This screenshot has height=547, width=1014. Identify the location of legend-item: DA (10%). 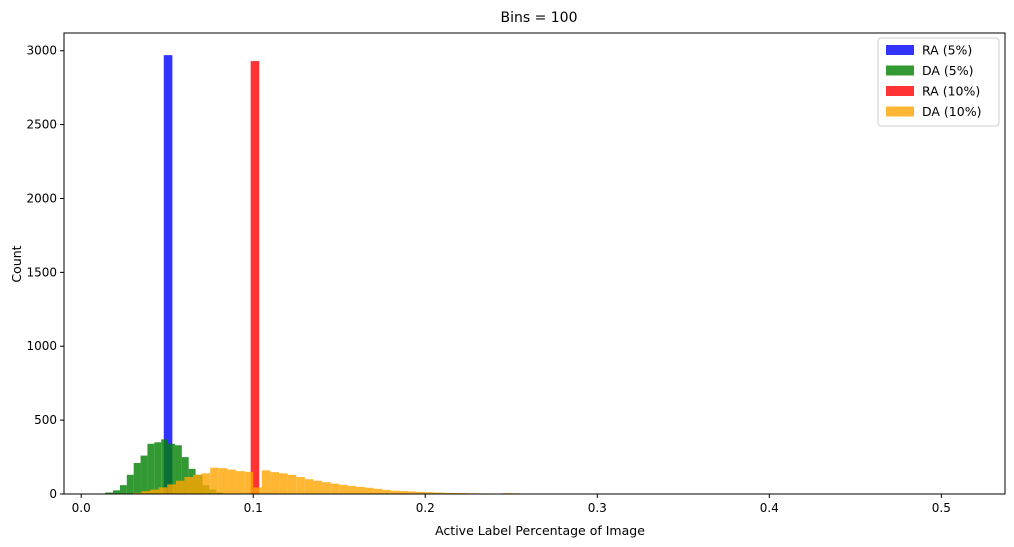
(933, 111).